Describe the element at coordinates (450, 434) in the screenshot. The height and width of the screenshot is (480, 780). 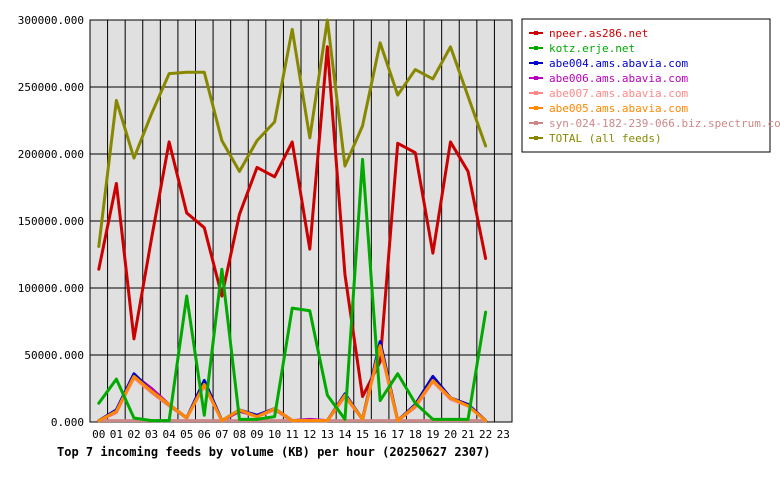
I see `x-tick-label: 20` at that location.